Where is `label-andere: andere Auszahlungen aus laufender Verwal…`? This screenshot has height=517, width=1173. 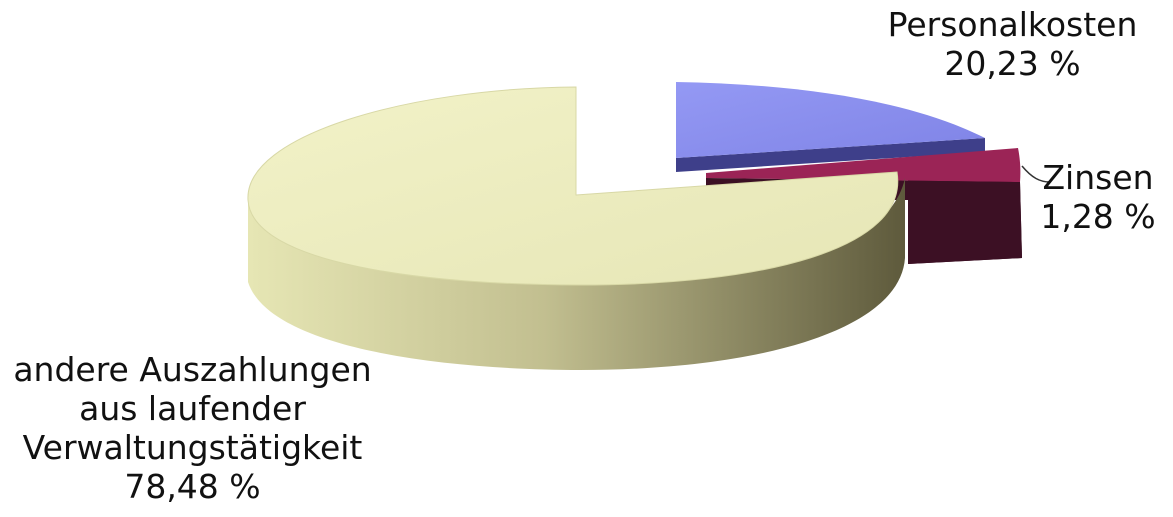
label-andere: andere Auszahlungen aus laufender Verwal… is located at coordinates (192, 428).